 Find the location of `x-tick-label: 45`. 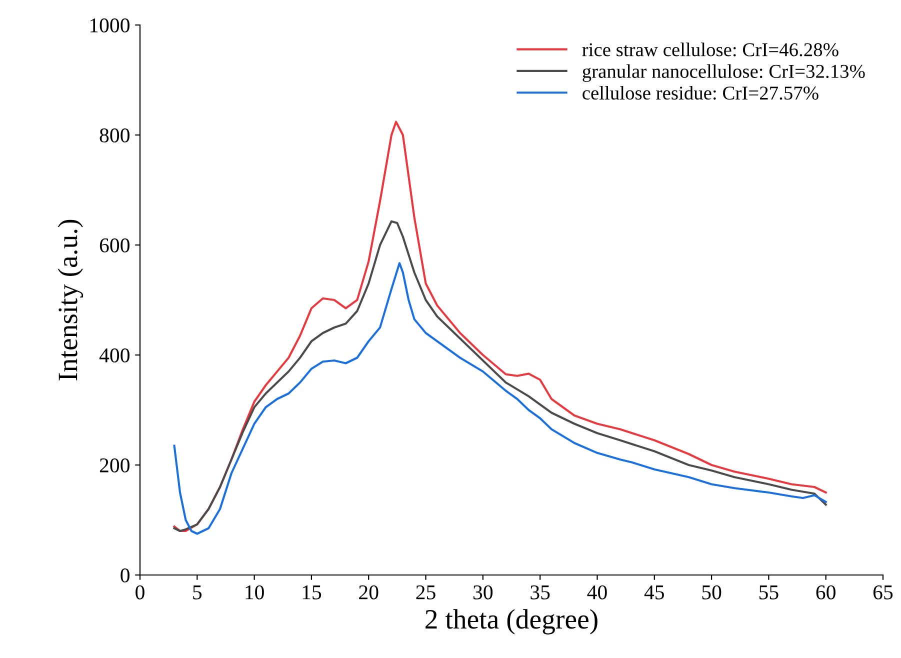

x-tick-label: 45 is located at coordinates (654, 592).